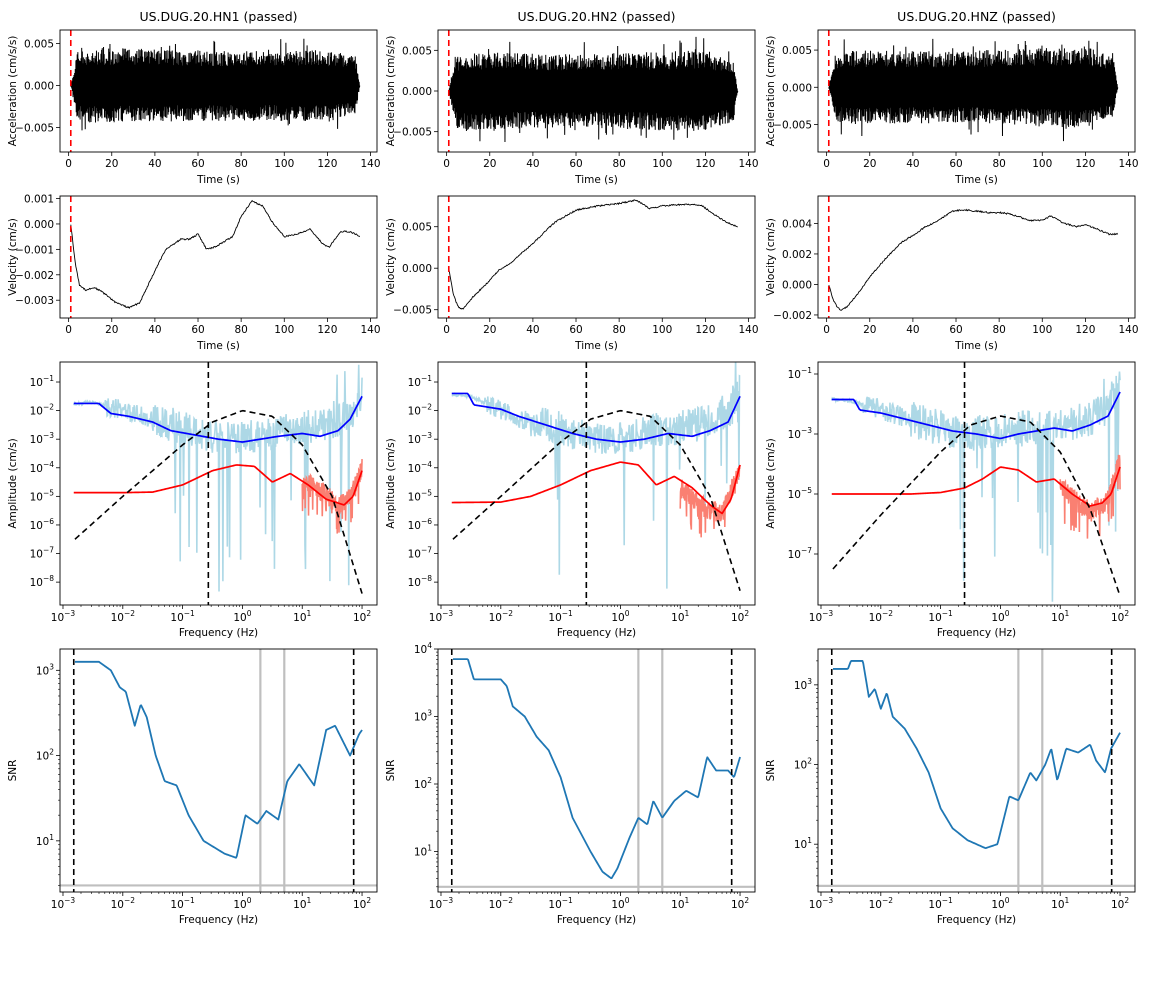 This screenshot has height=1000, width=1170. Describe the element at coordinates (240, 164) in the screenshot. I see `acceleration-xtick-label: 80` at that location.